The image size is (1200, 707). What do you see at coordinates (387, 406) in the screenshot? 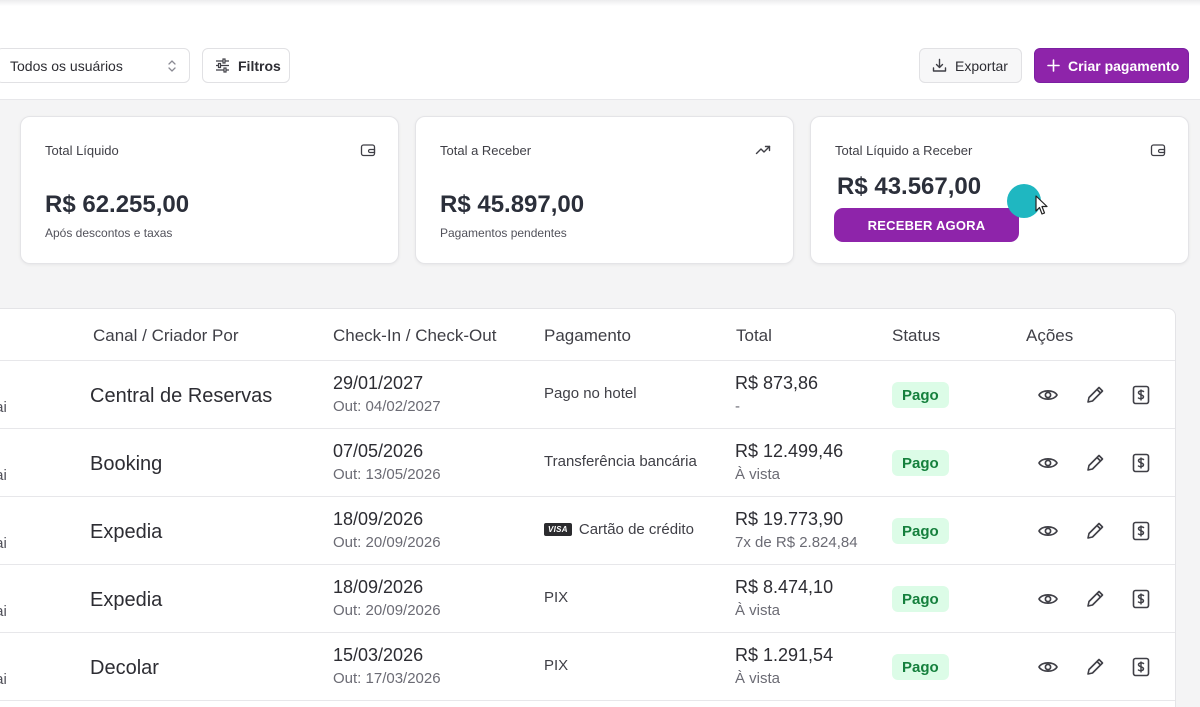
I see `row-checkout: Out: 04/02/2027` at bounding box center [387, 406].